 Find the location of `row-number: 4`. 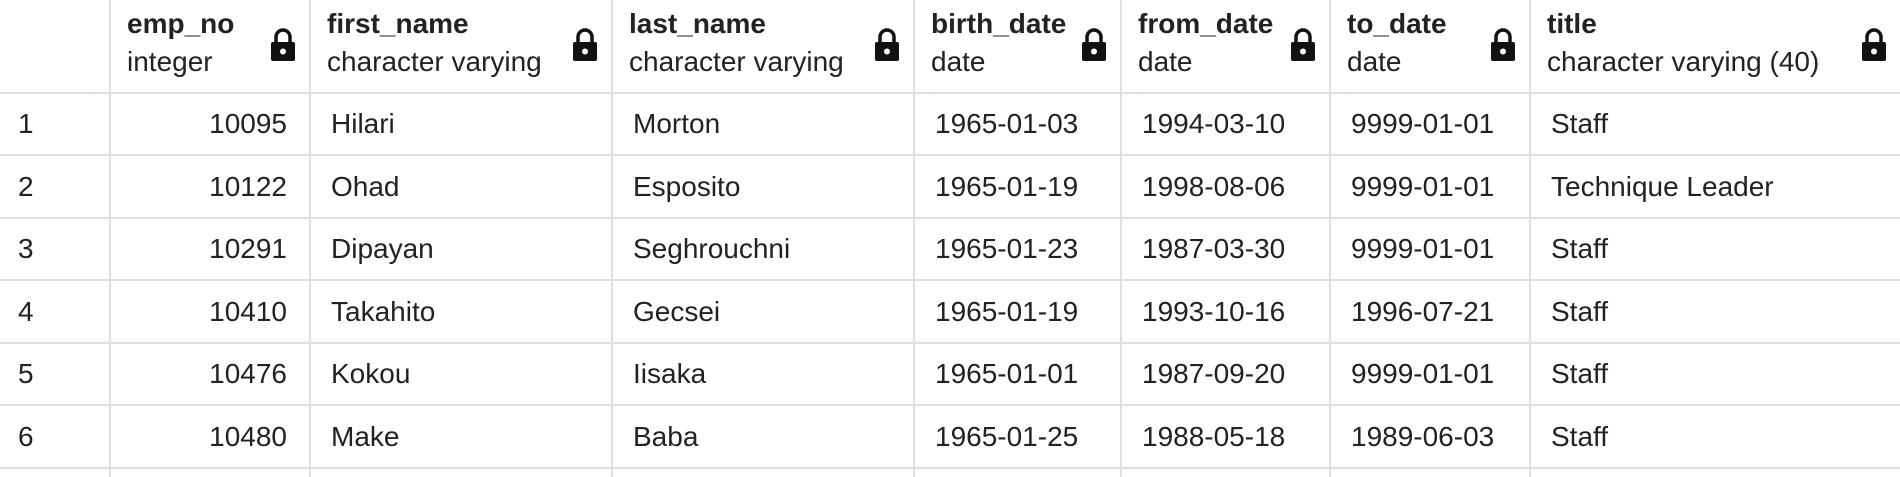

row-number: 4 is located at coordinates (55, 312).